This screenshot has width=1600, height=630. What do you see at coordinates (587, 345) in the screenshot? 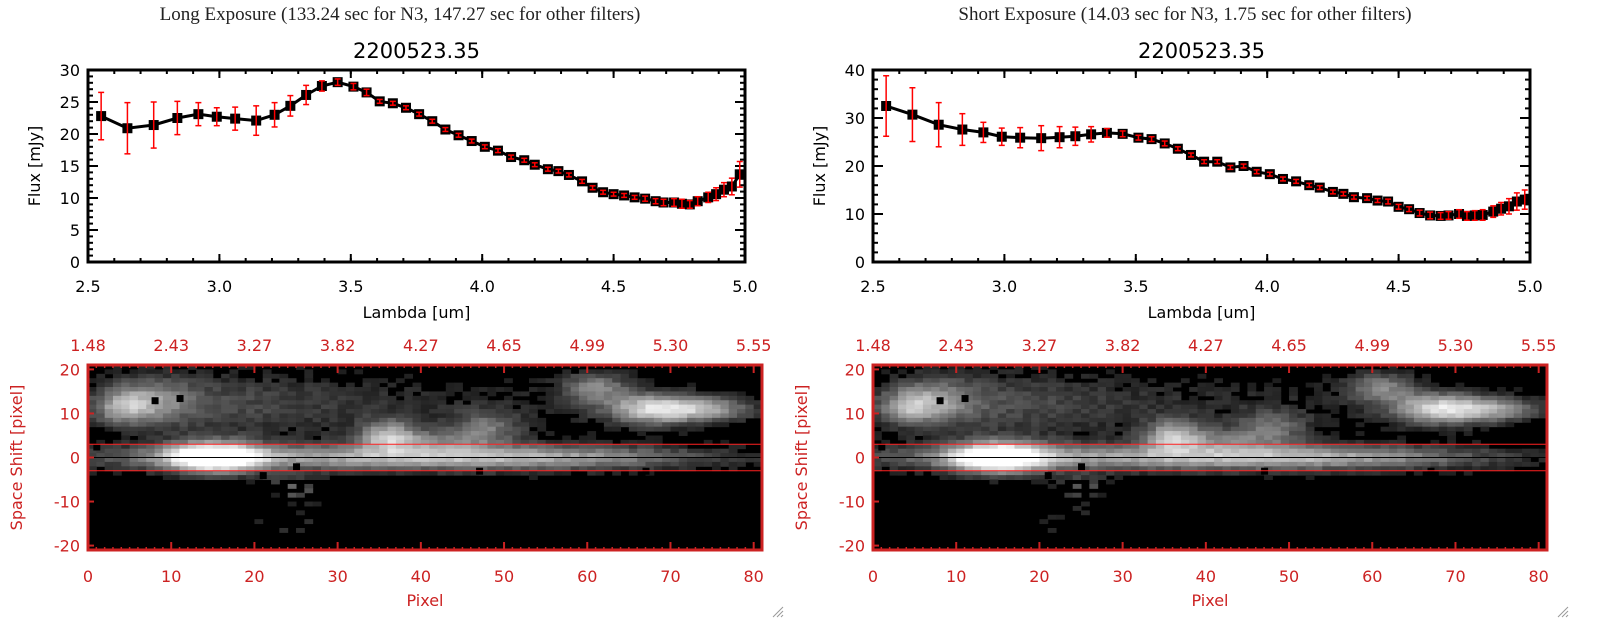
I see `wavelength-tick-label: 4.99` at bounding box center [587, 345].